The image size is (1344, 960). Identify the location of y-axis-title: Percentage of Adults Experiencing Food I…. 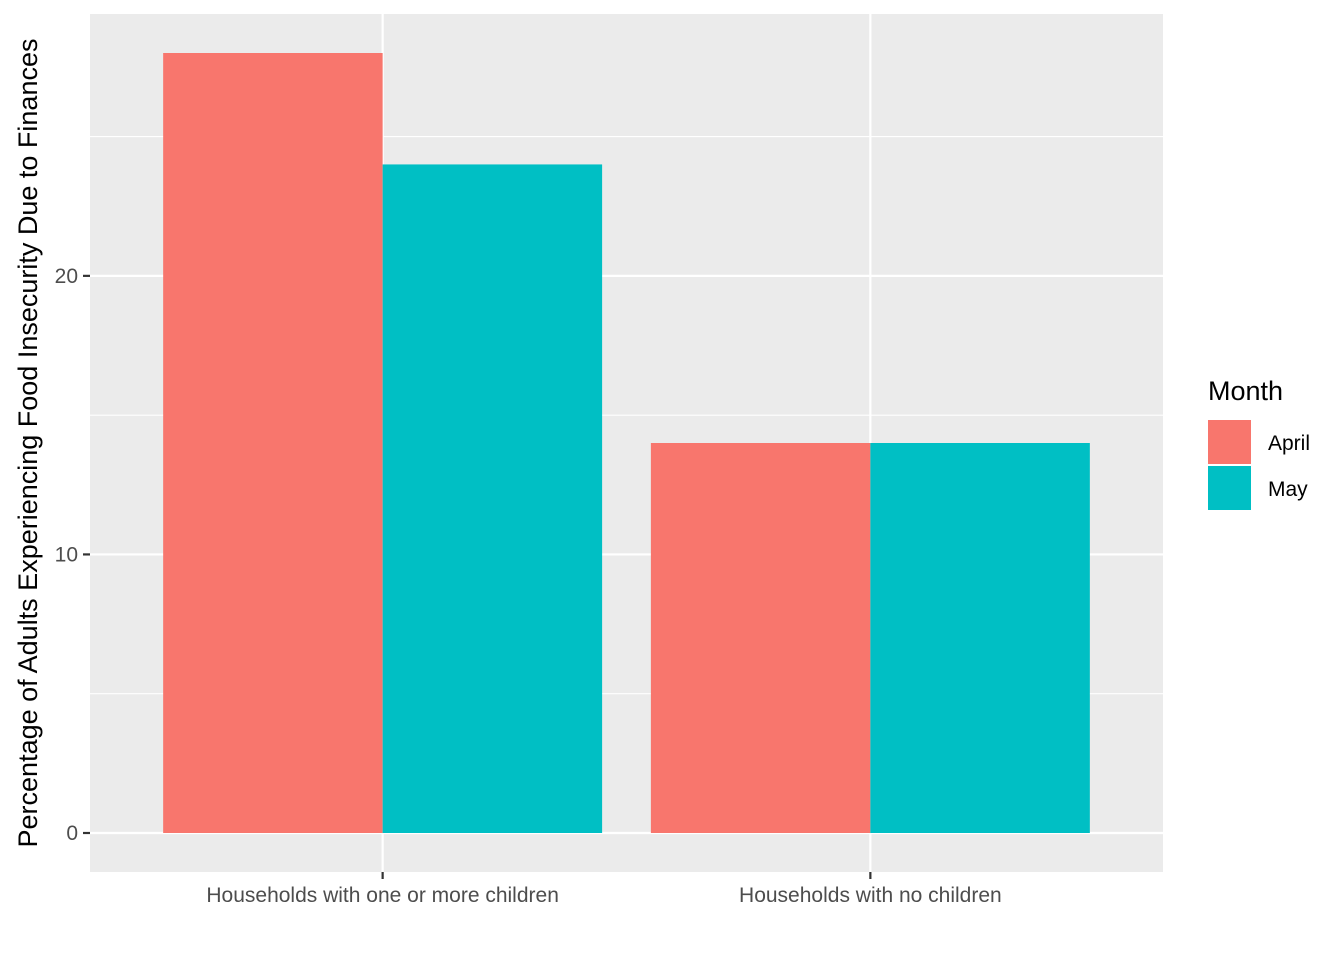
(28, 443).